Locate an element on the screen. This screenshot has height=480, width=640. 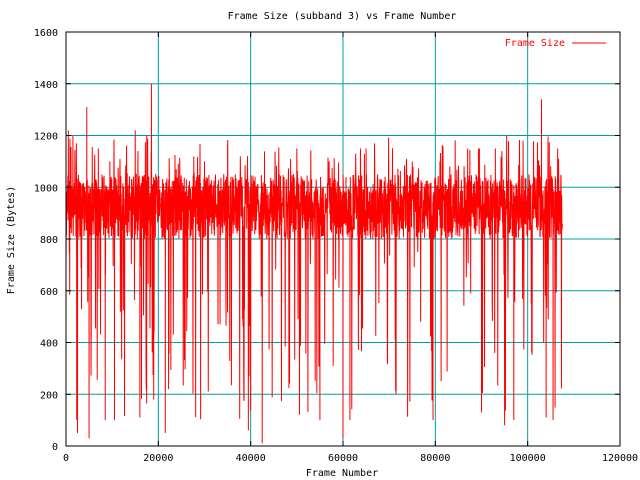
y-tick-label: 800 is located at coordinates (49, 240).